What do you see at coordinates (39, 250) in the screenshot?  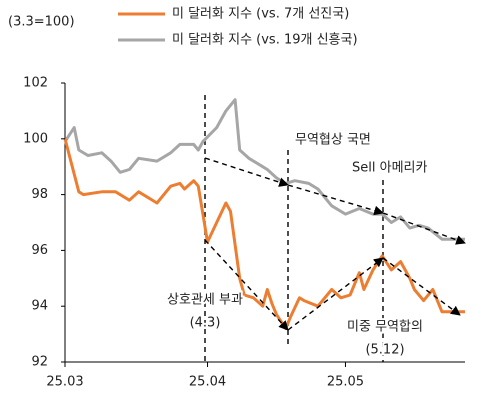 I see `y-tick-label: 96` at bounding box center [39, 250].